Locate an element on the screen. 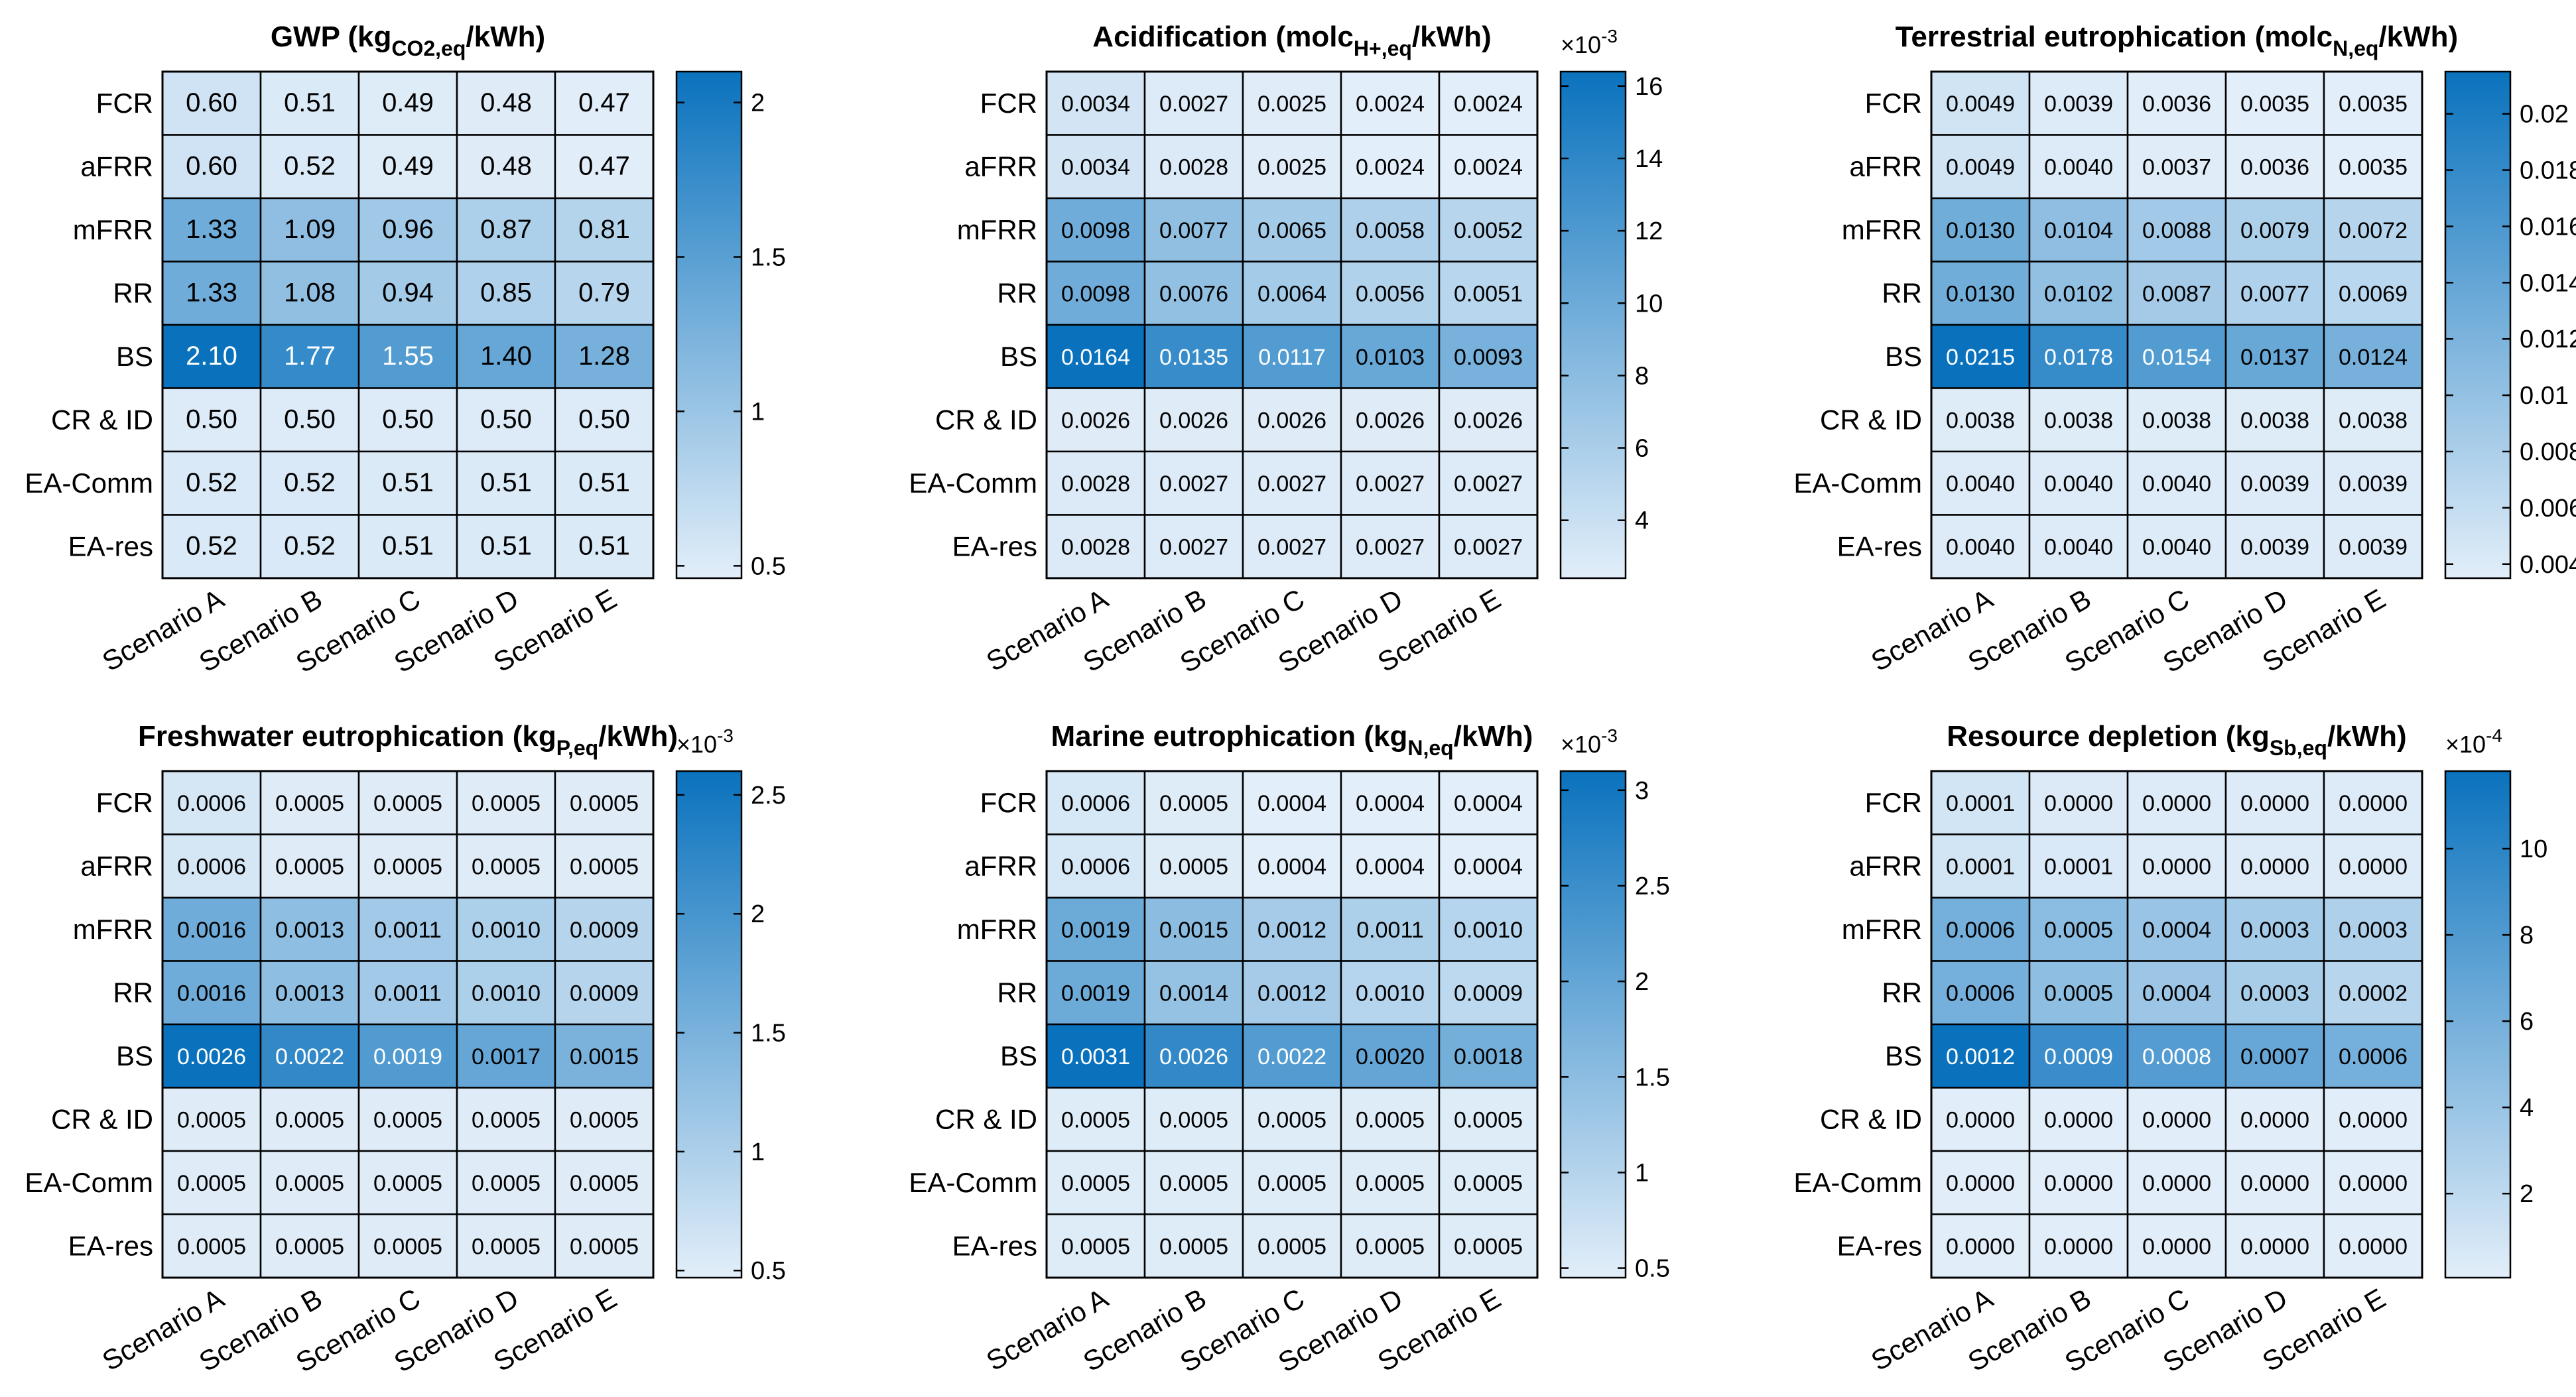 This screenshot has height=1397, width=2576. cell-value: 0.0036 is located at coordinates (2275, 167).